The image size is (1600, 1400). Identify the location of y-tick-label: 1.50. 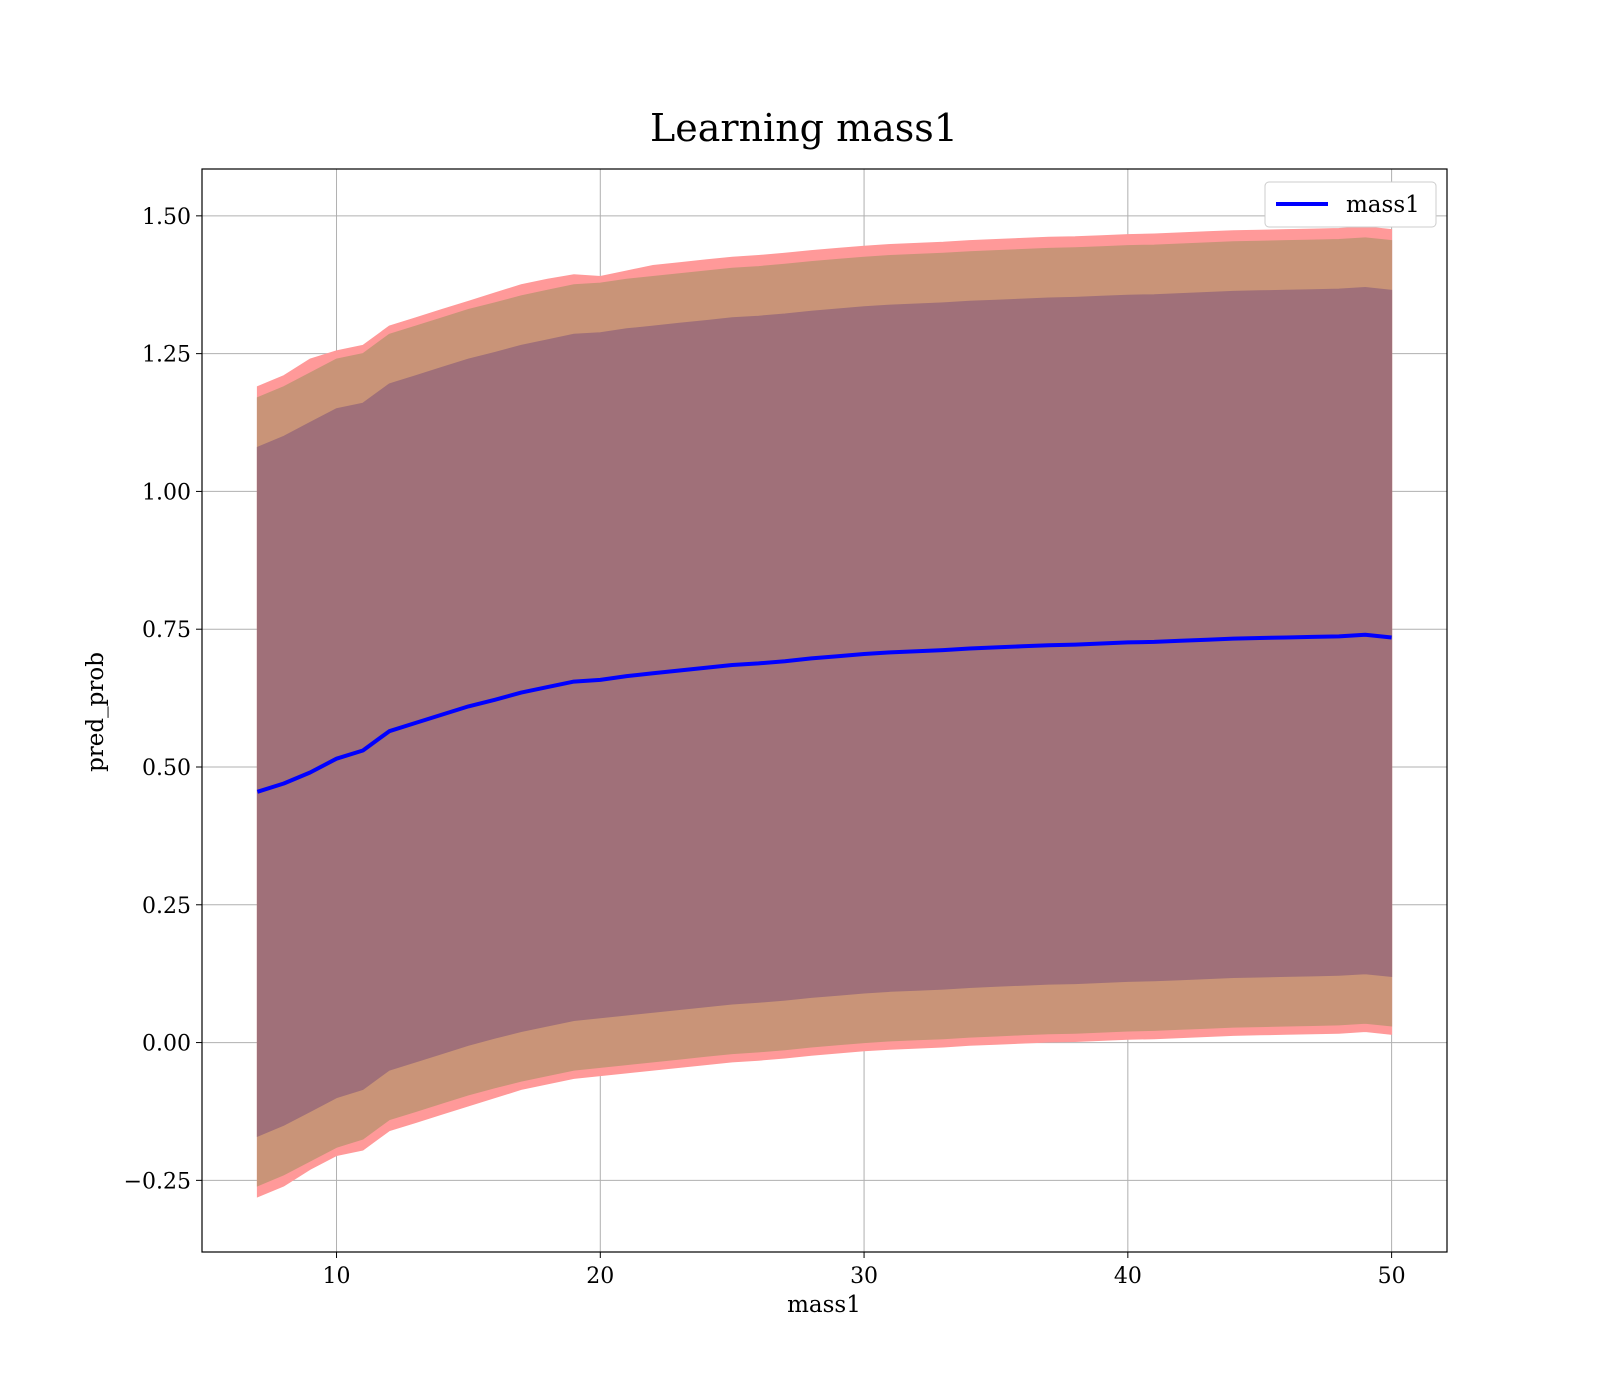
(166, 217).